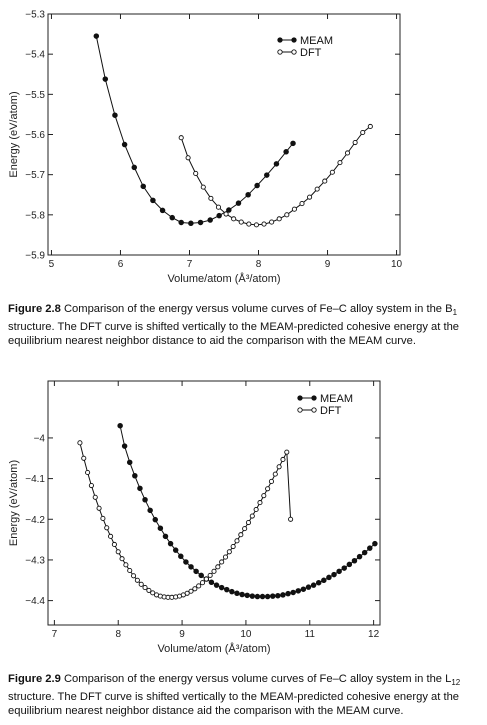 The width and height of the screenshot is (487, 725). Describe the element at coordinates (336, 399) in the screenshot. I see `meam-legend-label: MEAM` at that location.